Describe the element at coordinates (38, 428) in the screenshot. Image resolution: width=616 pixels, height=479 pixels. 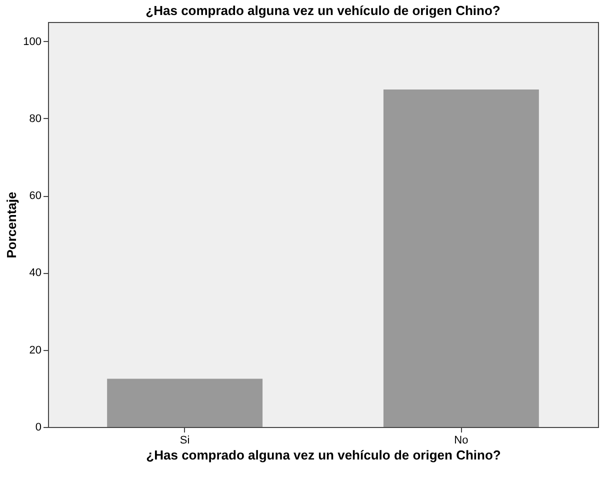
I see `y-tick-label: 0` at that location.